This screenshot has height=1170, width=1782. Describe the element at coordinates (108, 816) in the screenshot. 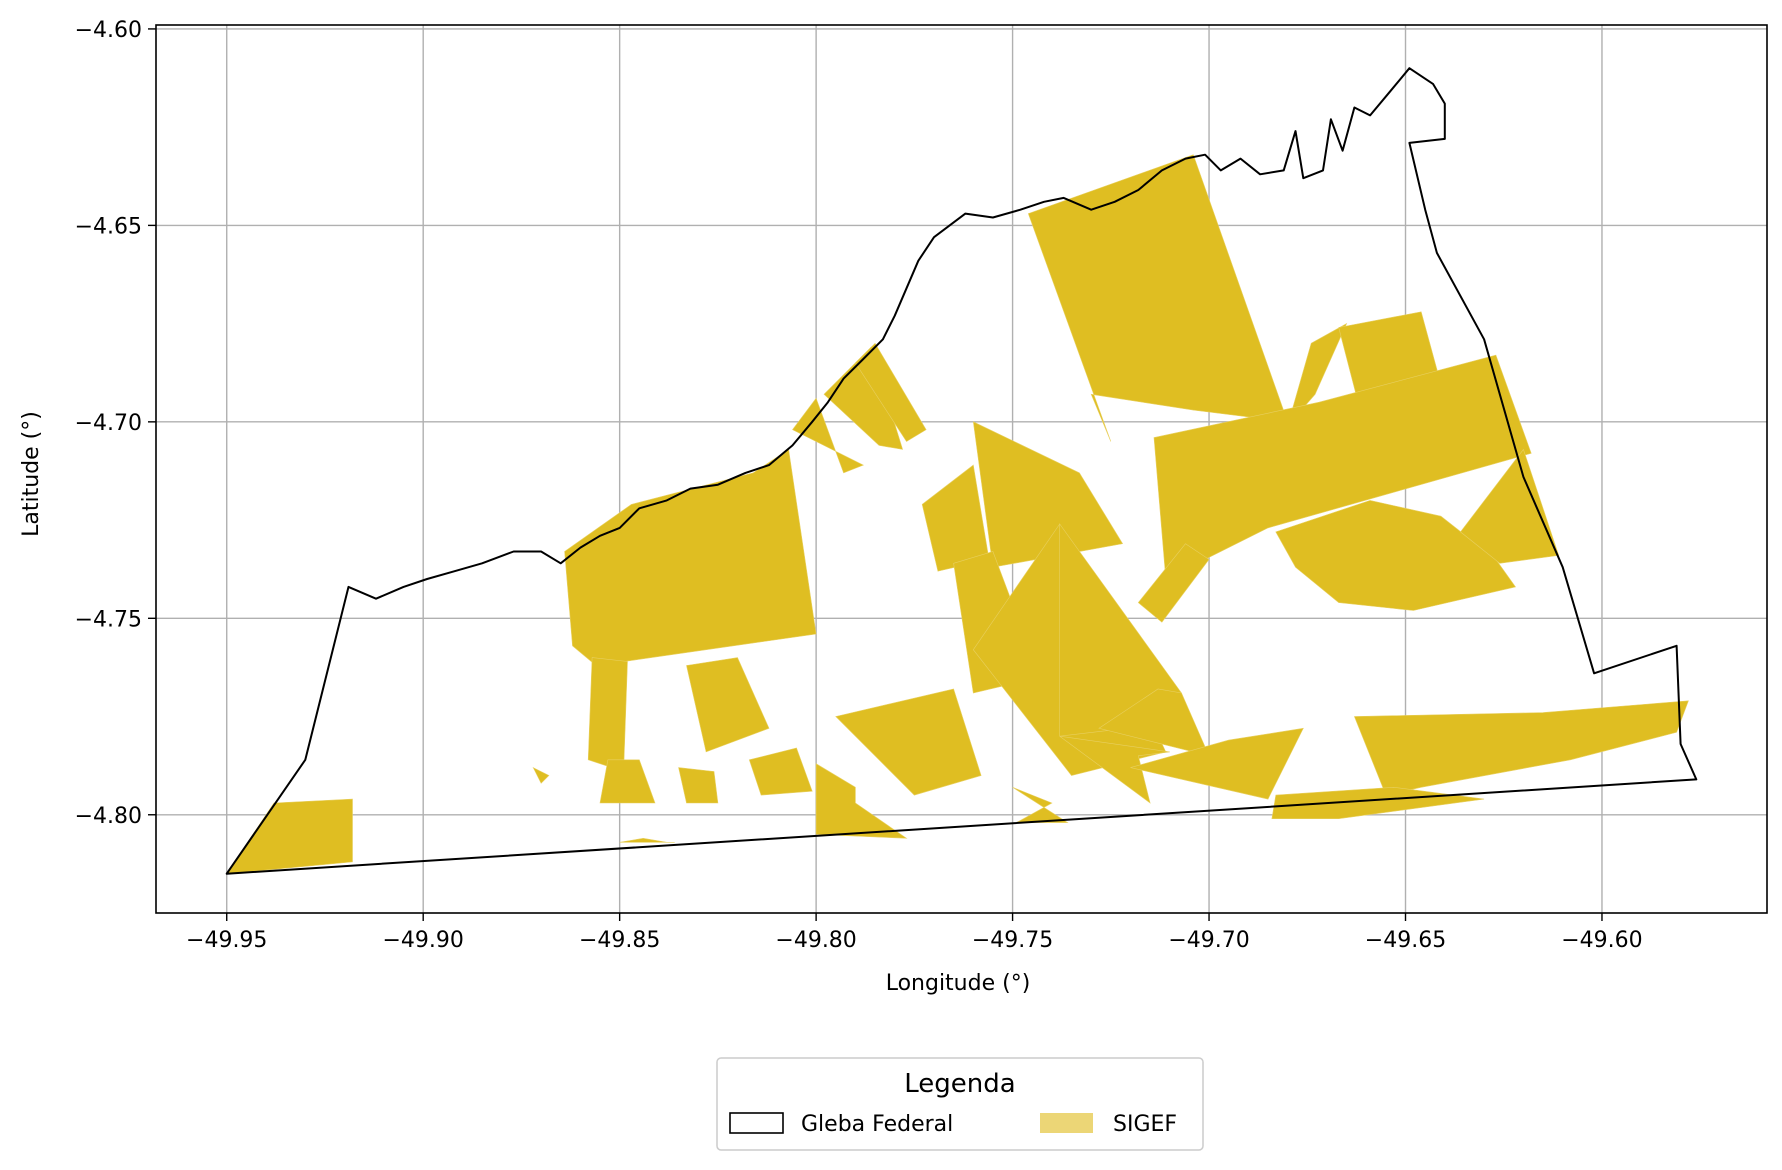

I see `y-tick-label: −4.80` at that location.